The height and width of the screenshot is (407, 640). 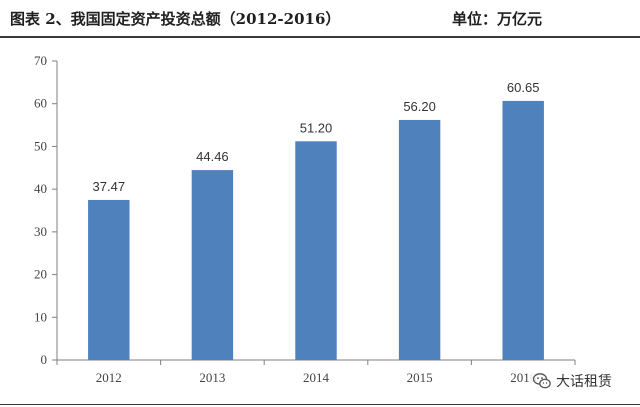 I want to click on header-divider, so click(x=320, y=37).